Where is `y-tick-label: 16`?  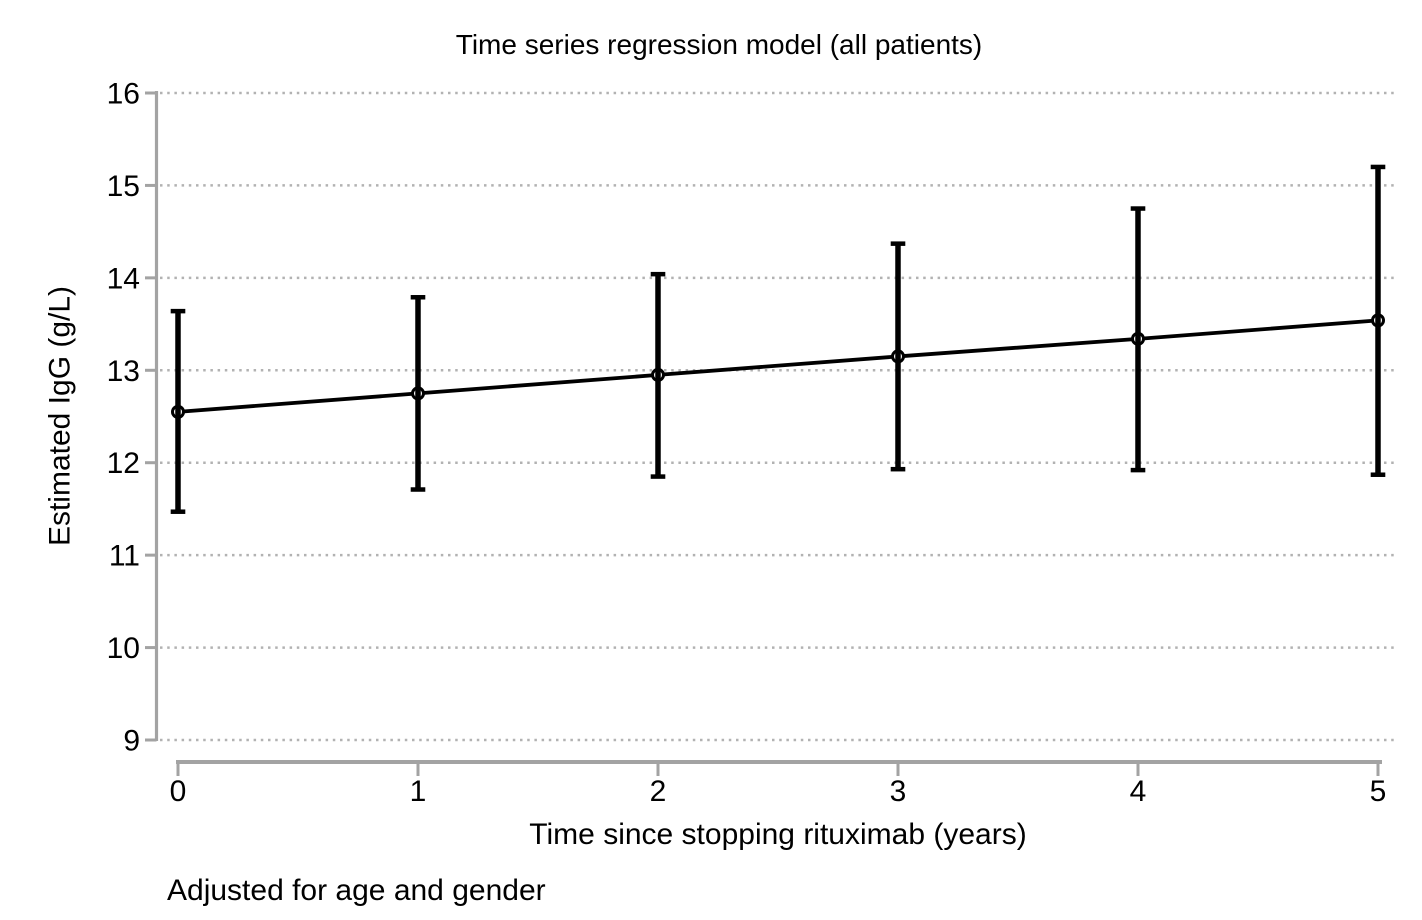
y-tick-label: 16 is located at coordinates (123, 94).